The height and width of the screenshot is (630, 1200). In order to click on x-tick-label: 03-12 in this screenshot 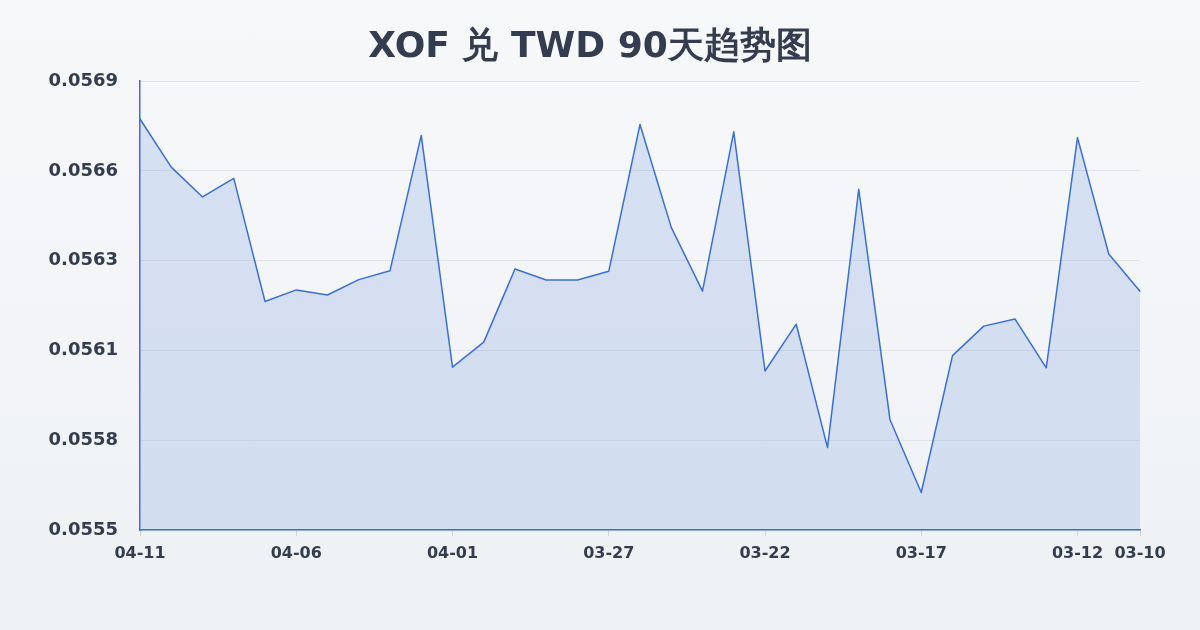, I will do `click(1077, 552)`.